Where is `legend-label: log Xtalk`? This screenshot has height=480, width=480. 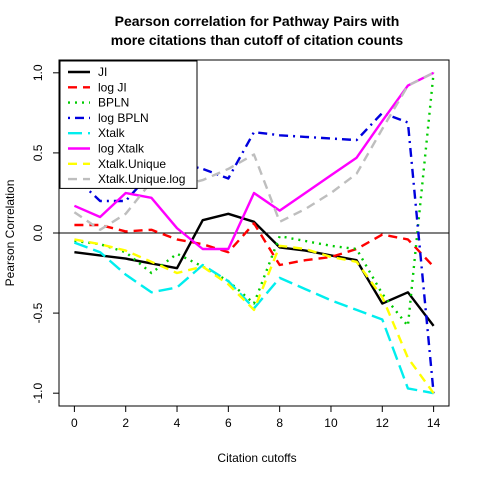 legend-label: log Xtalk is located at coordinates (121, 149).